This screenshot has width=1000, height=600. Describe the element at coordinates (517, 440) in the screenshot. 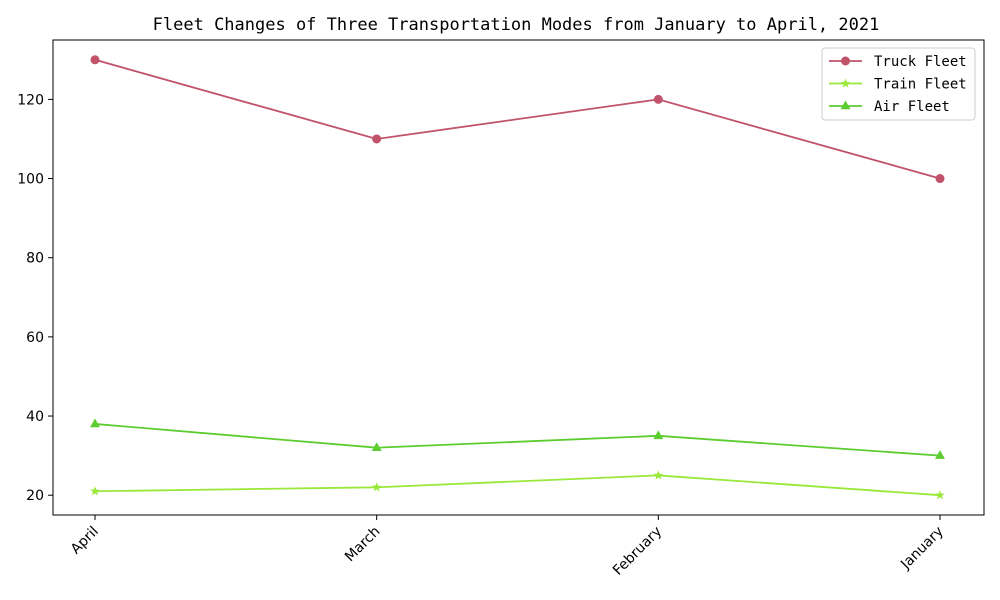

I see `air-fleet-line` at that location.